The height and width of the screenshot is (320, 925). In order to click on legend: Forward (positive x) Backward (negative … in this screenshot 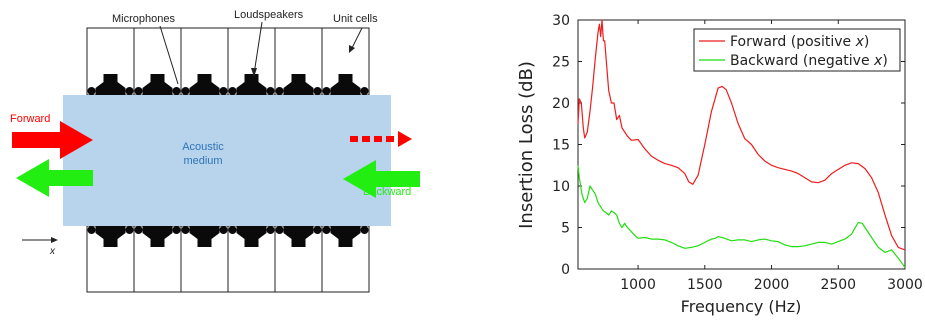, I will do `click(797, 50)`.